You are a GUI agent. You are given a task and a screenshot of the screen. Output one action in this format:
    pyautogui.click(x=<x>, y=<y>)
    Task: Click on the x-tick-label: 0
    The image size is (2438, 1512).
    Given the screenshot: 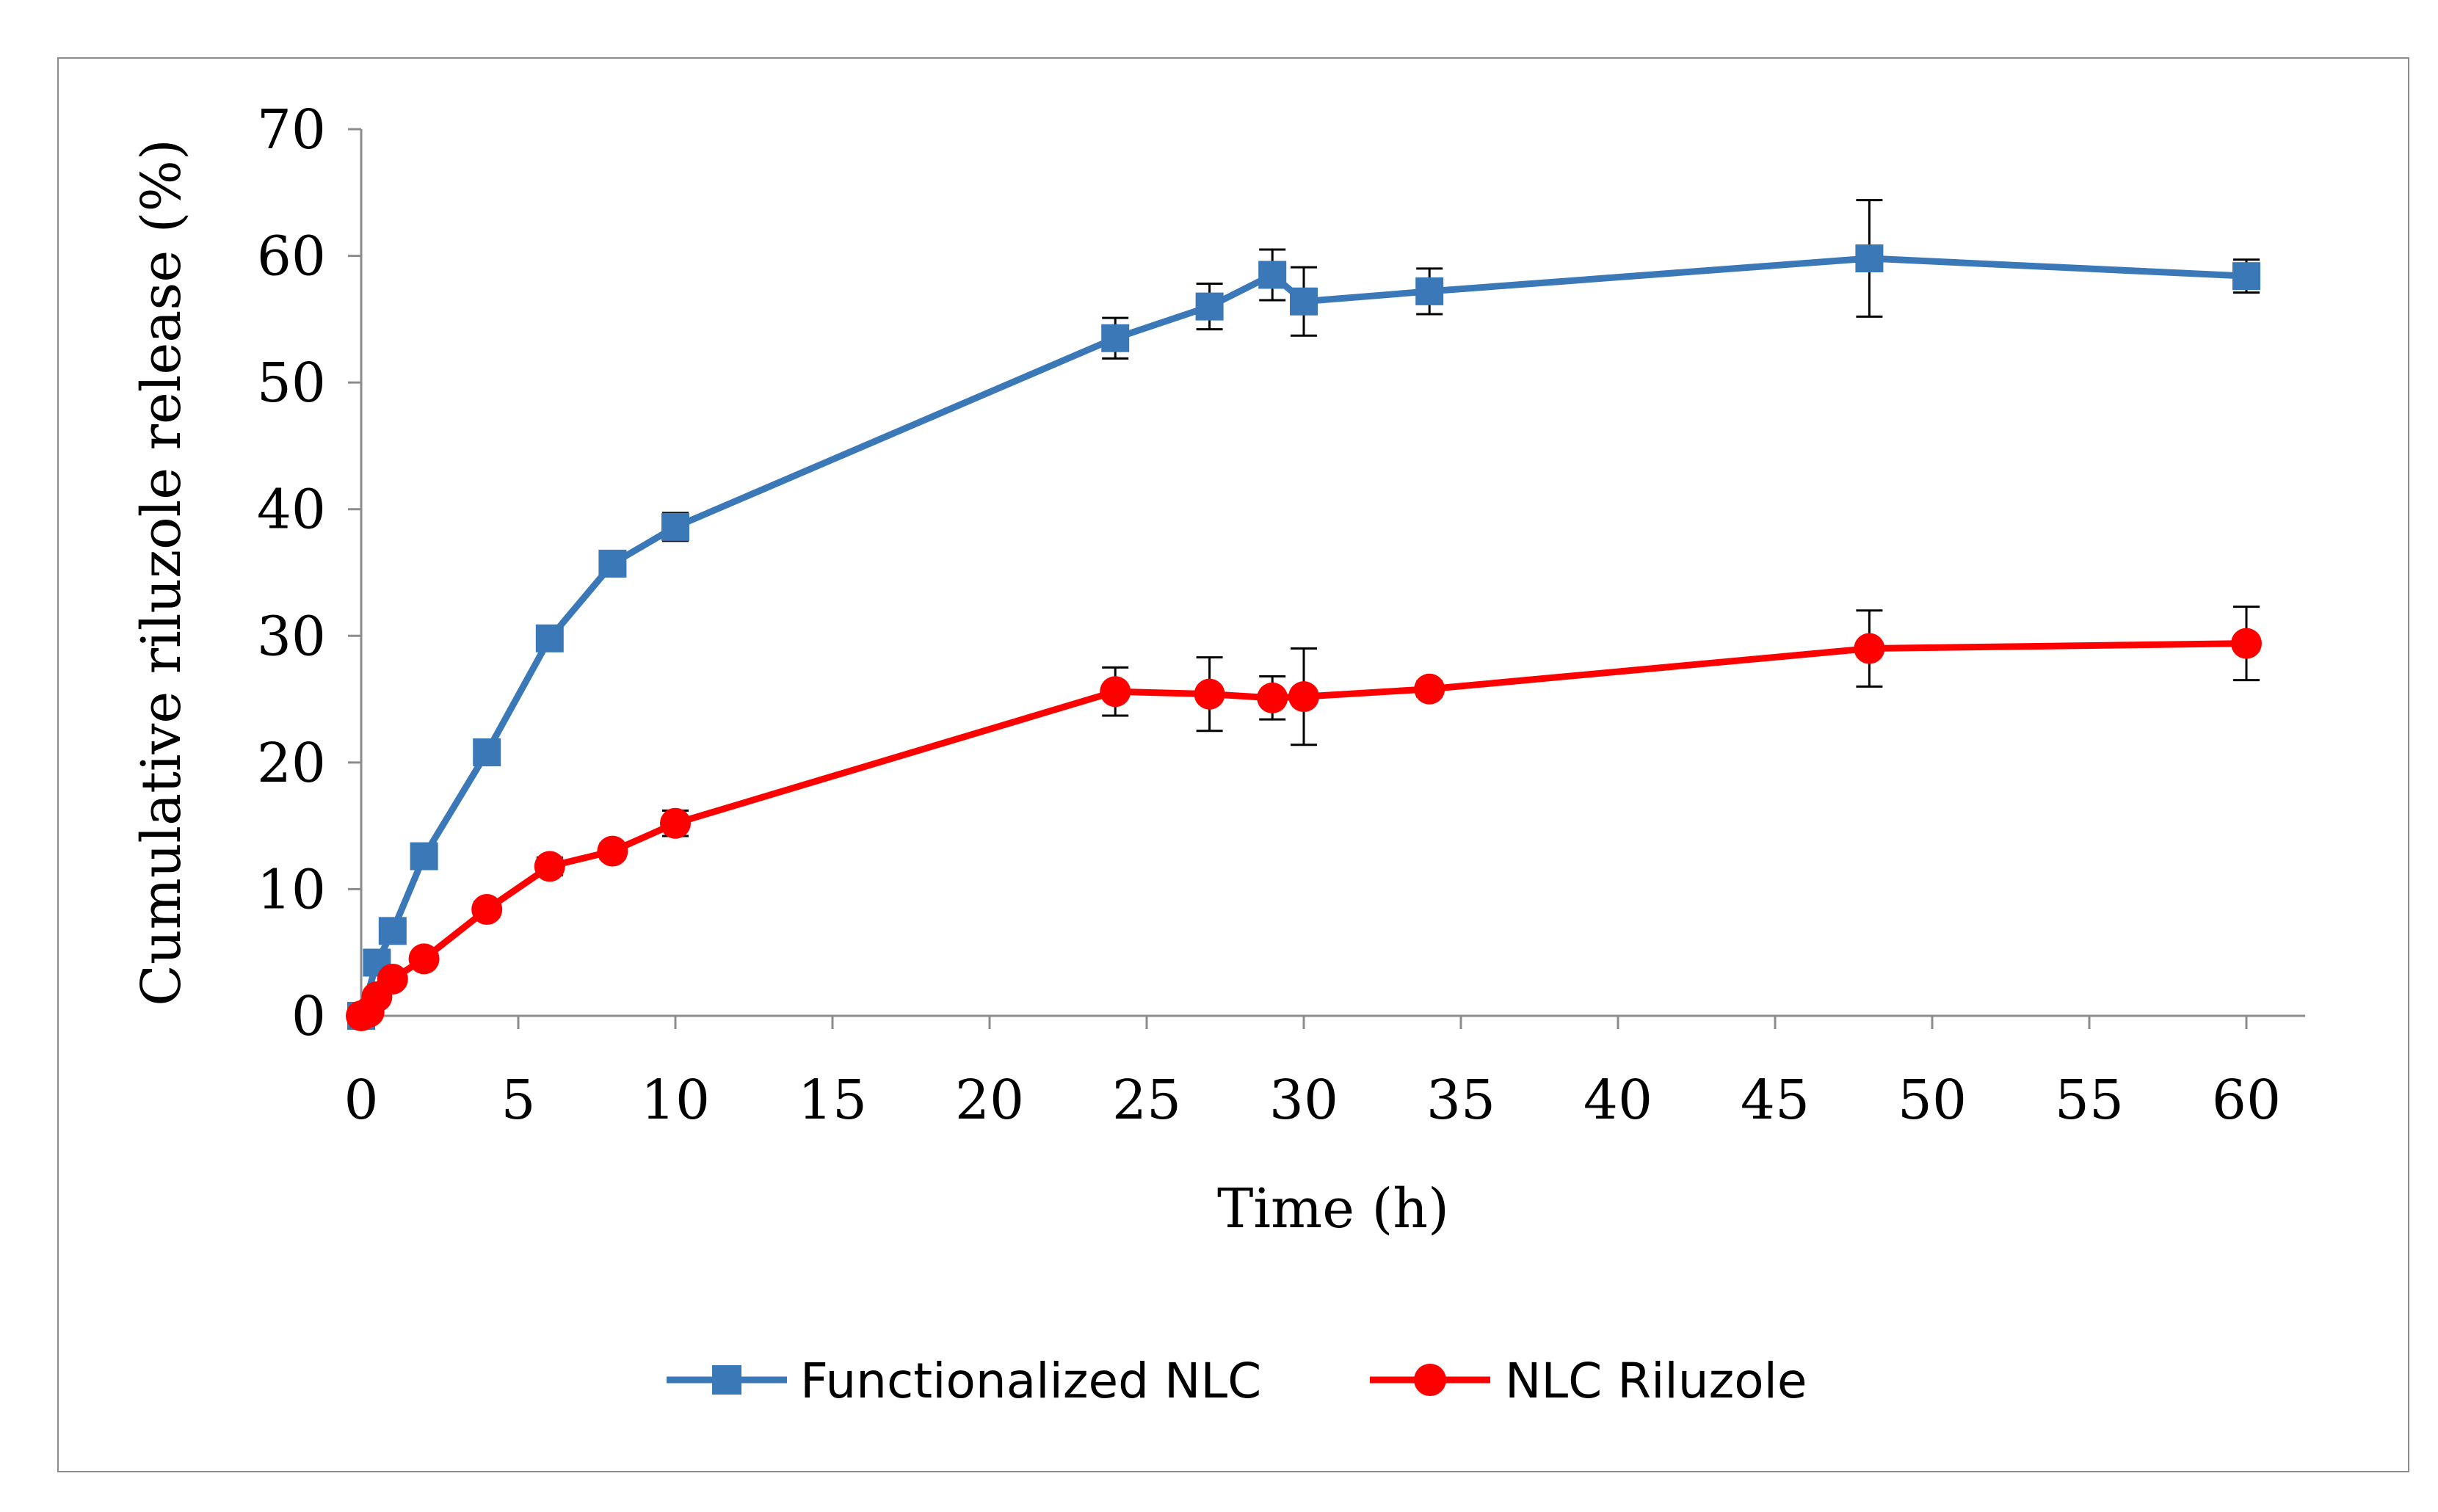 What is the action you would take?
    pyautogui.click(x=361, y=1100)
    